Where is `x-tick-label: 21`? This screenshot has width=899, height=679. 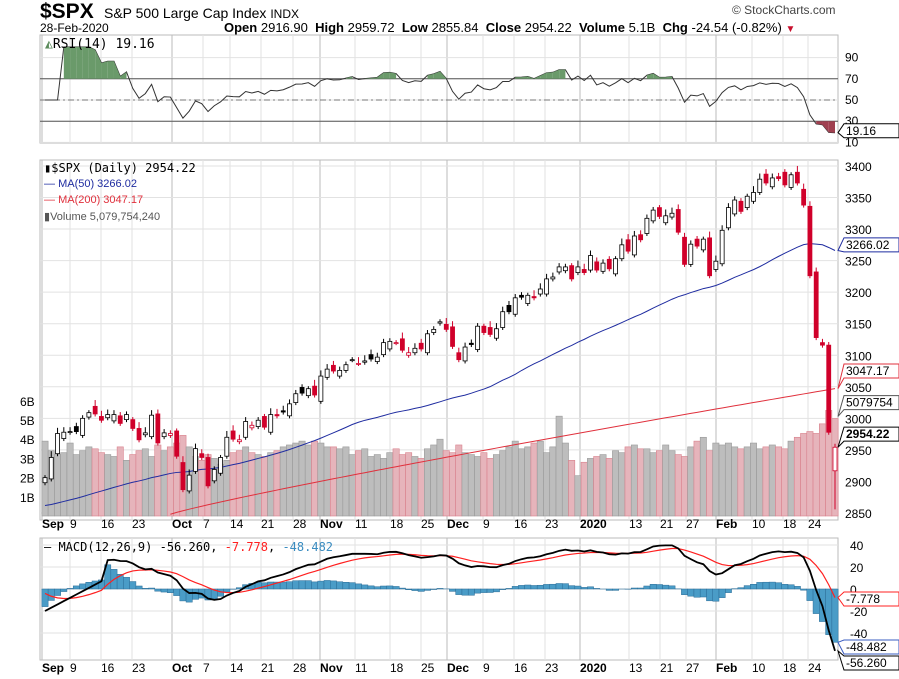
x-tick-label: 21 is located at coordinates (268, 668).